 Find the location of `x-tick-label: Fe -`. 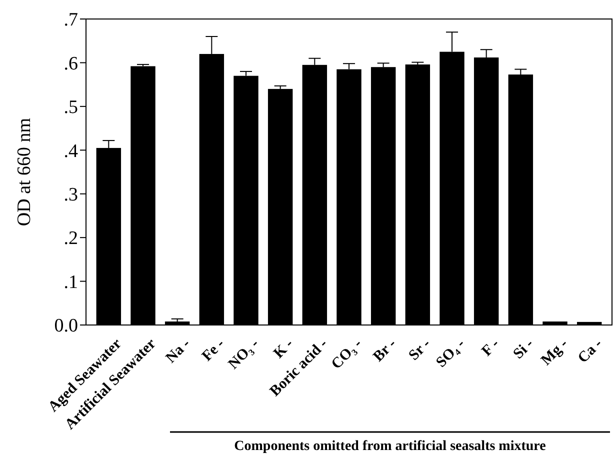

x-tick-label: Fe - is located at coordinates (213, 350).